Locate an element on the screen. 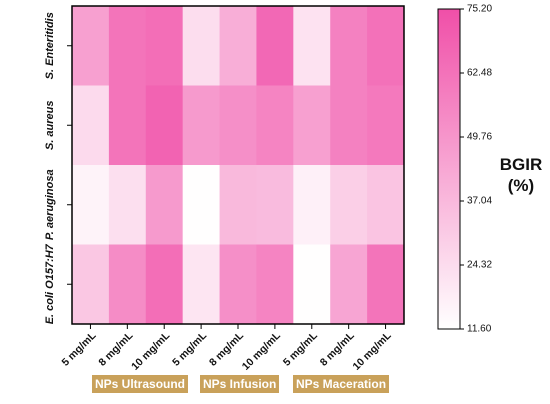  colorbar-tick-label: 62.48 is located at coordinates (479, 73).